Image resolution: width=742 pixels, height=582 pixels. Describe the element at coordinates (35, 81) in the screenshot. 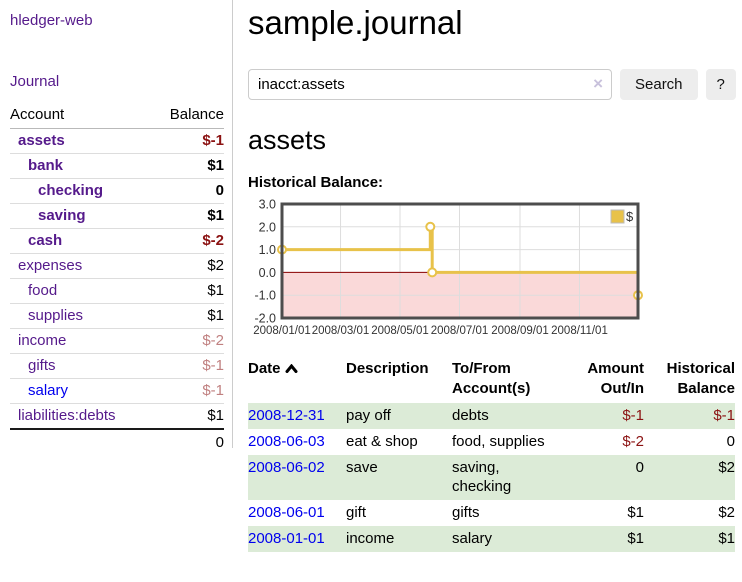

I see `sidebar-item-journal: Journal` at that location.